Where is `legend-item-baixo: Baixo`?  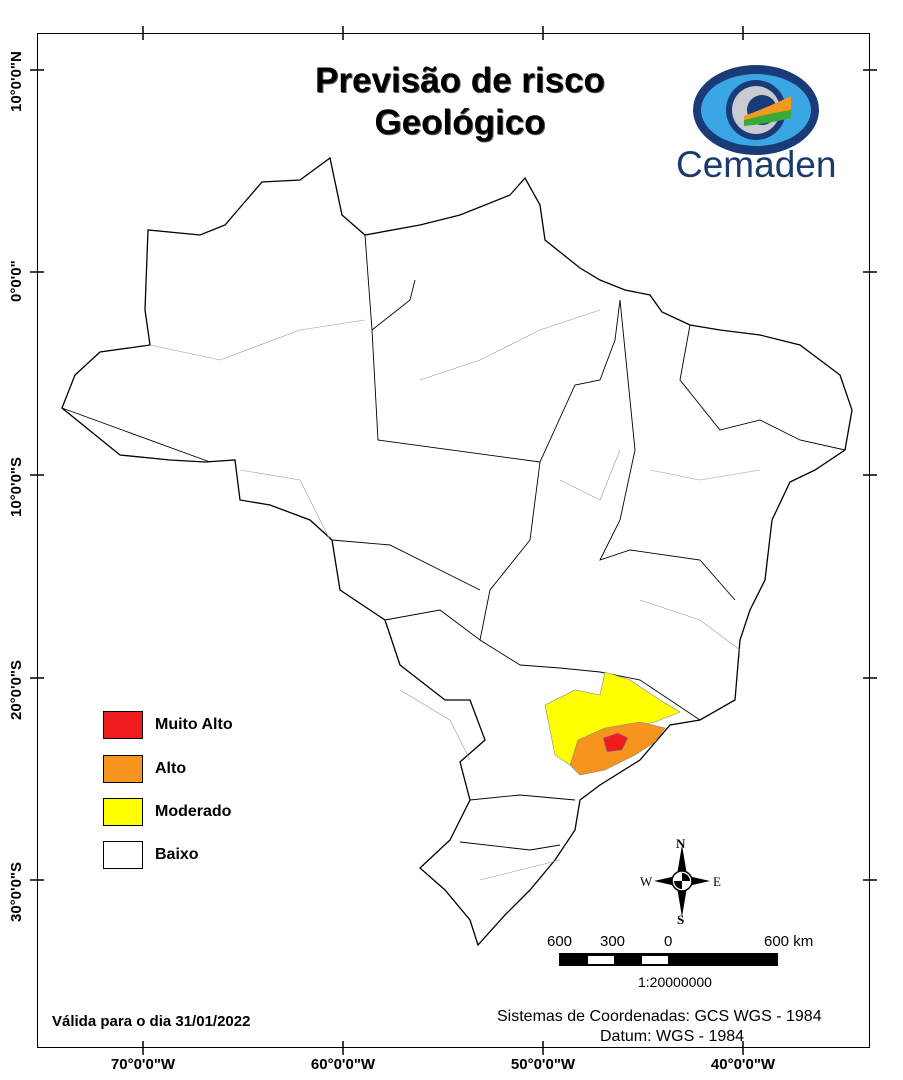
legend-item-baixo: Baixo is located at coordinates (151, 855).